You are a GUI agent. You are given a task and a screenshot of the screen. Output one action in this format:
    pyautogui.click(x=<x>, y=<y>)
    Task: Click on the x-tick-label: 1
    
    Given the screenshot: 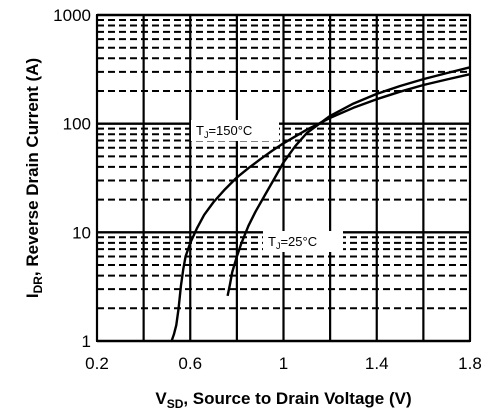 What is the action you would take?
    pyautogui.click(x=283, y=363)
    